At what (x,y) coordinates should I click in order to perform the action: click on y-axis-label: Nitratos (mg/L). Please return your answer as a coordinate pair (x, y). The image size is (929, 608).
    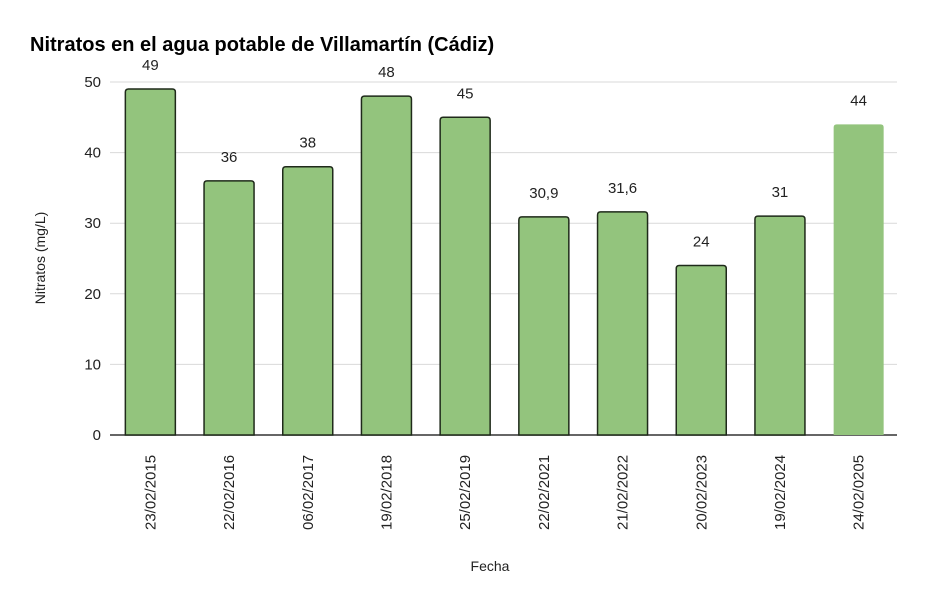
    Looking at the image, I should click on (40, 258).